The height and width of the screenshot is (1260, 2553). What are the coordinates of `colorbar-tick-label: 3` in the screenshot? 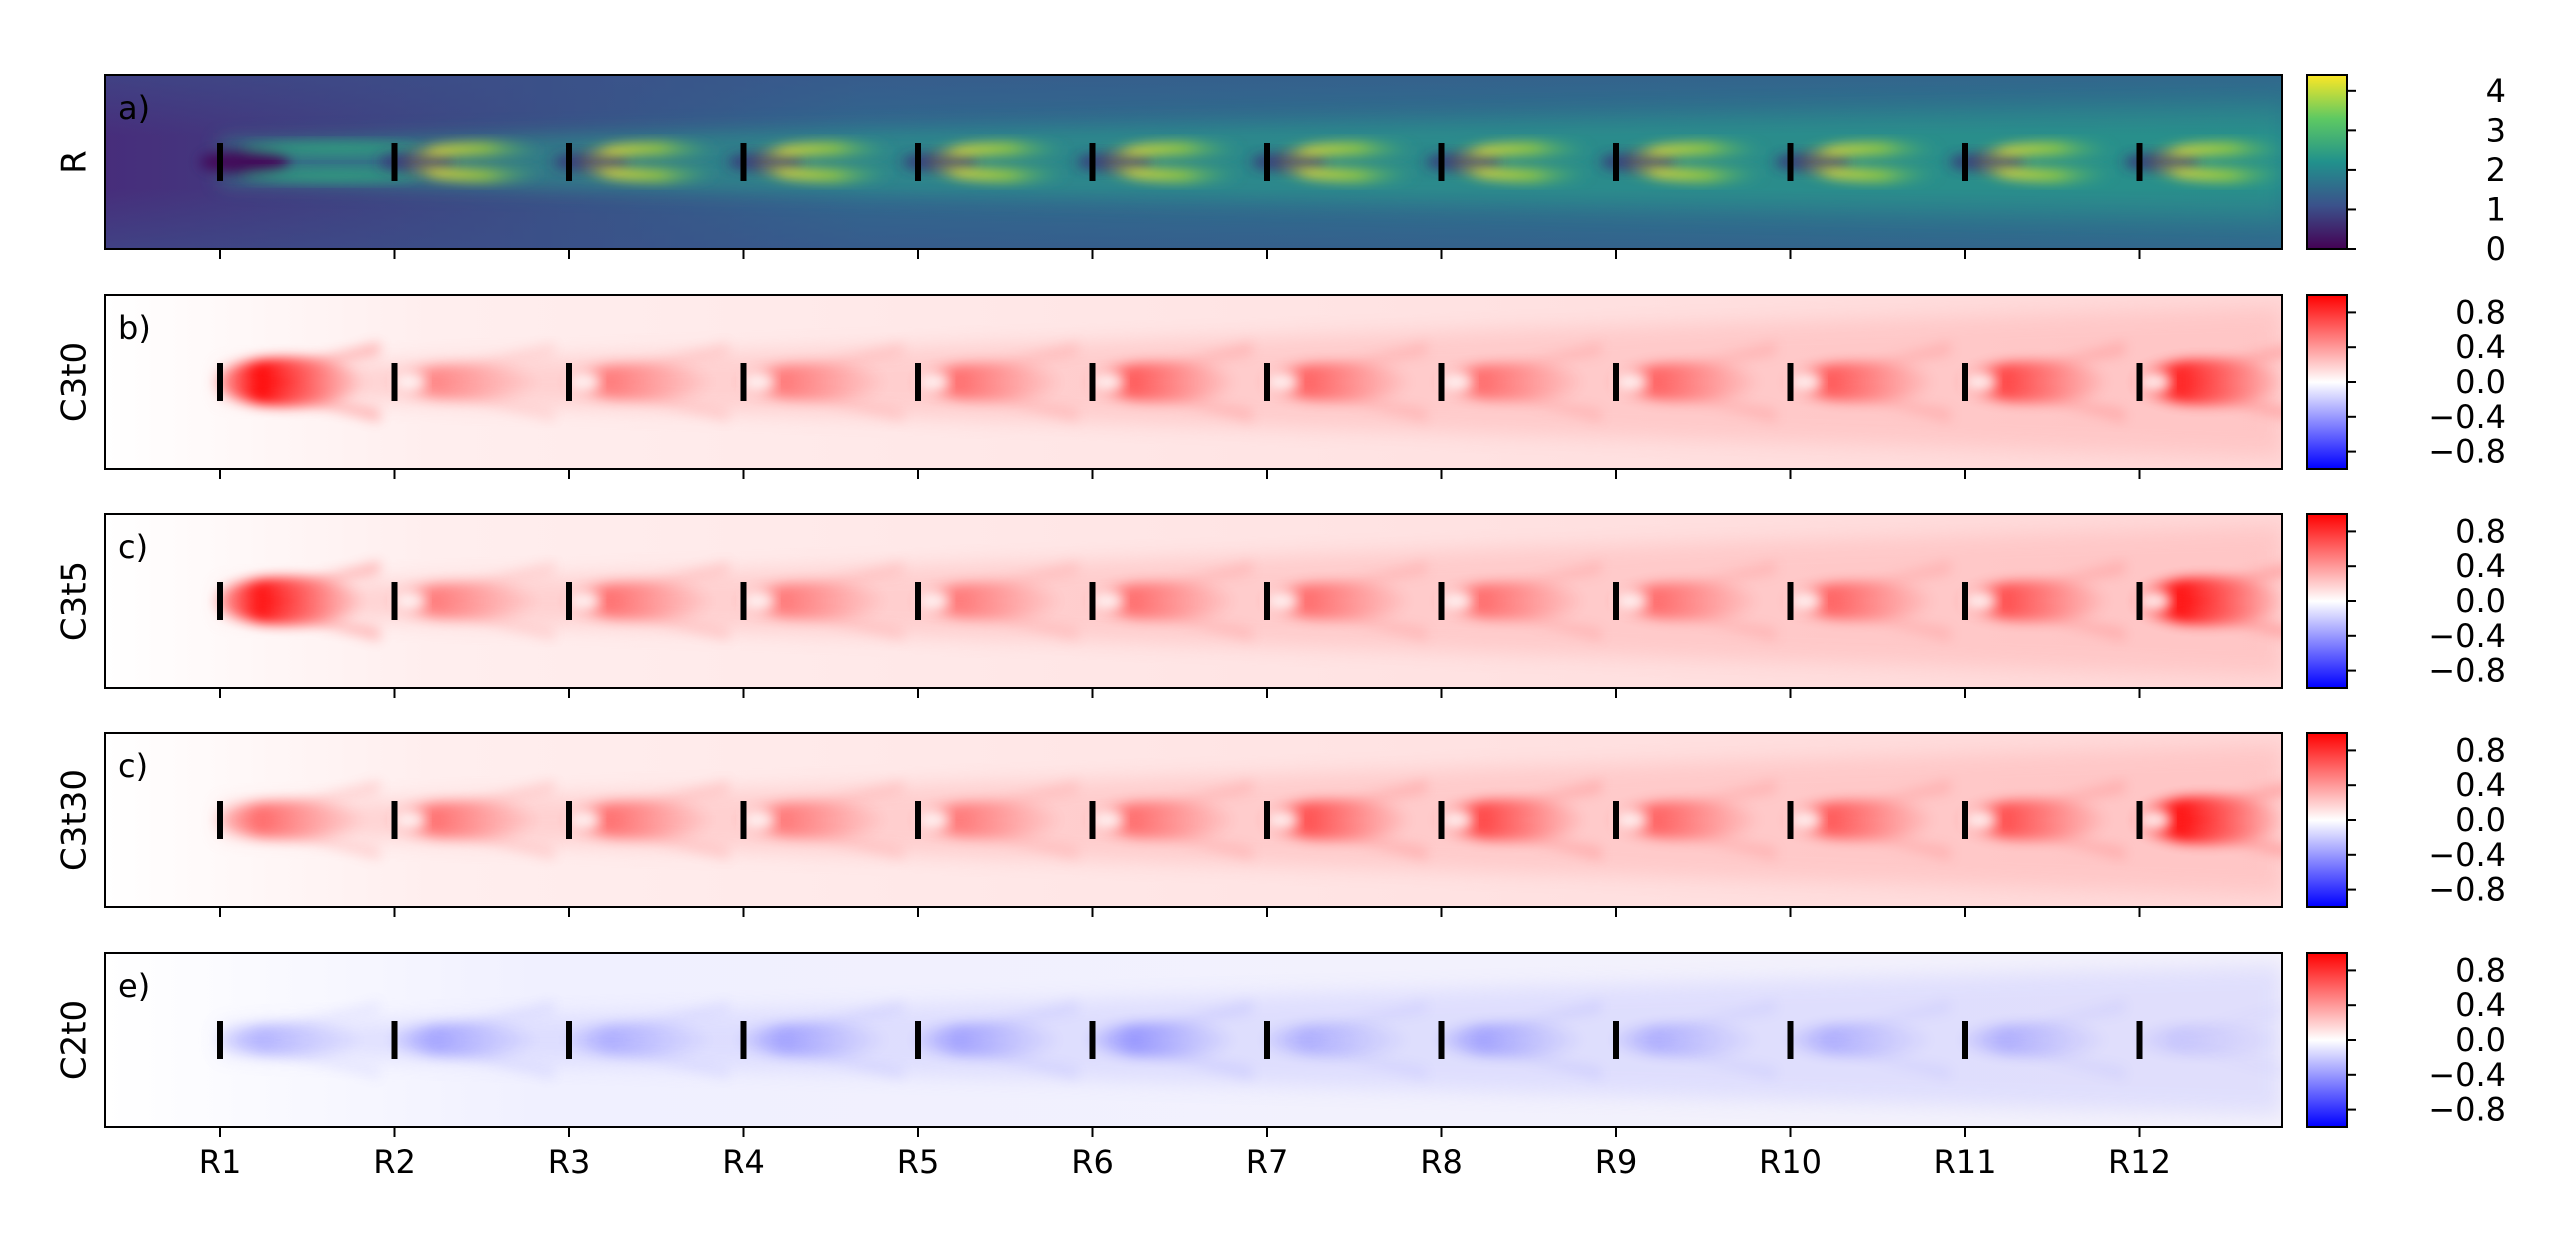 It's located at (2496, 130).